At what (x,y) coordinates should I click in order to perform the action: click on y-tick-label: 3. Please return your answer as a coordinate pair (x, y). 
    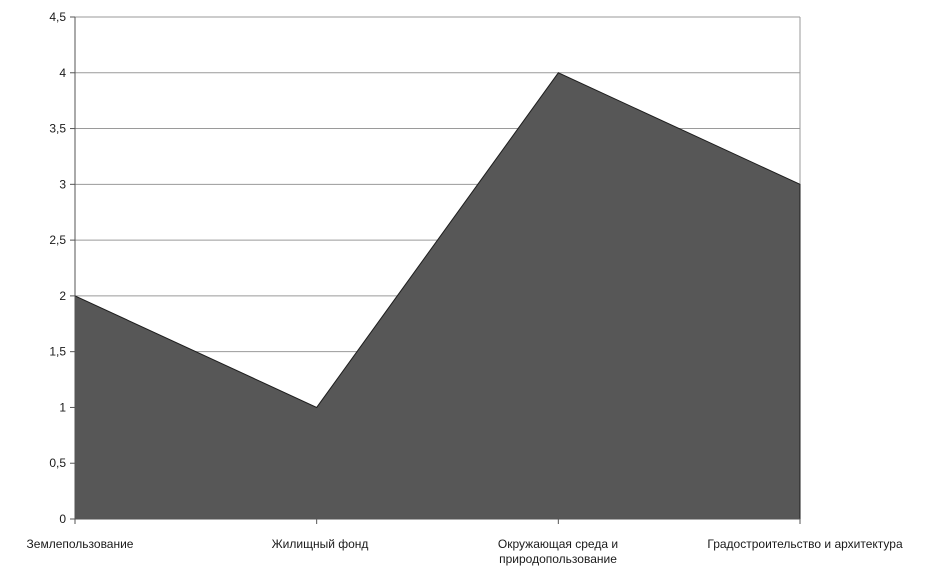
    Looking at the image, I should click on (62, 184).